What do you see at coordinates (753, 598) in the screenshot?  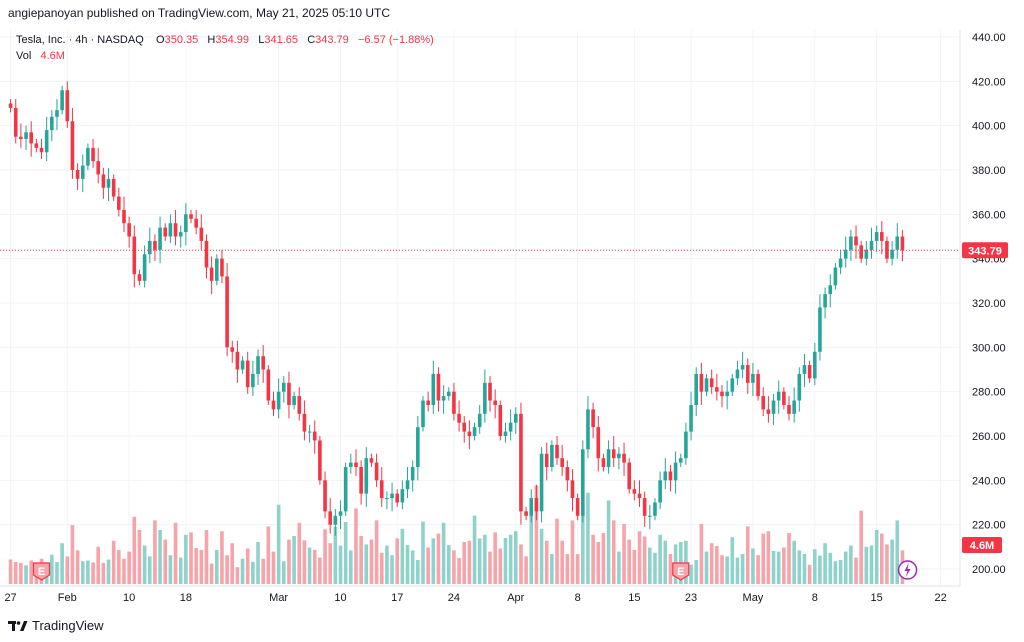 I see `time-tick-label: May` at bounding box center [753, 598].